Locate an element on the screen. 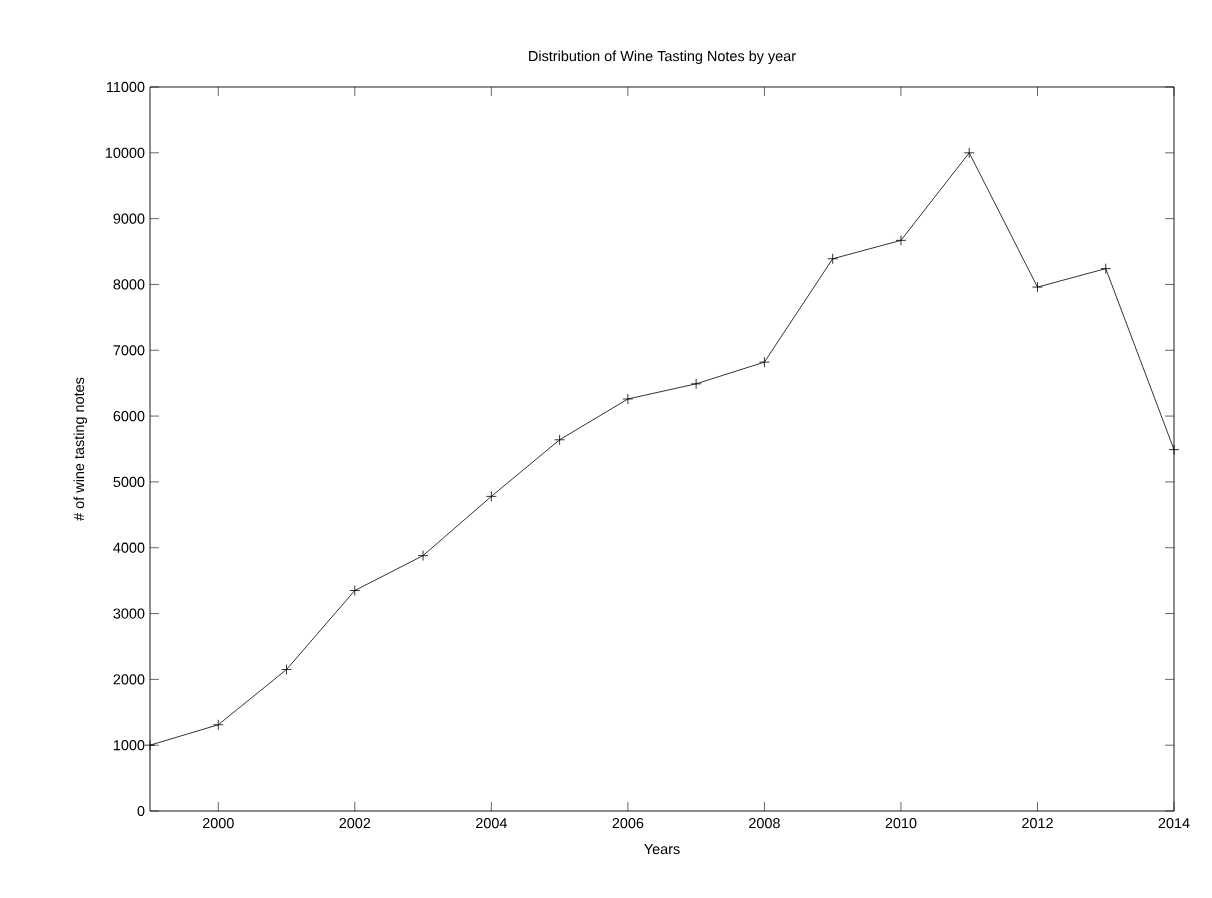  y-tick-label: 2000 is located at coordinates (129, 679).